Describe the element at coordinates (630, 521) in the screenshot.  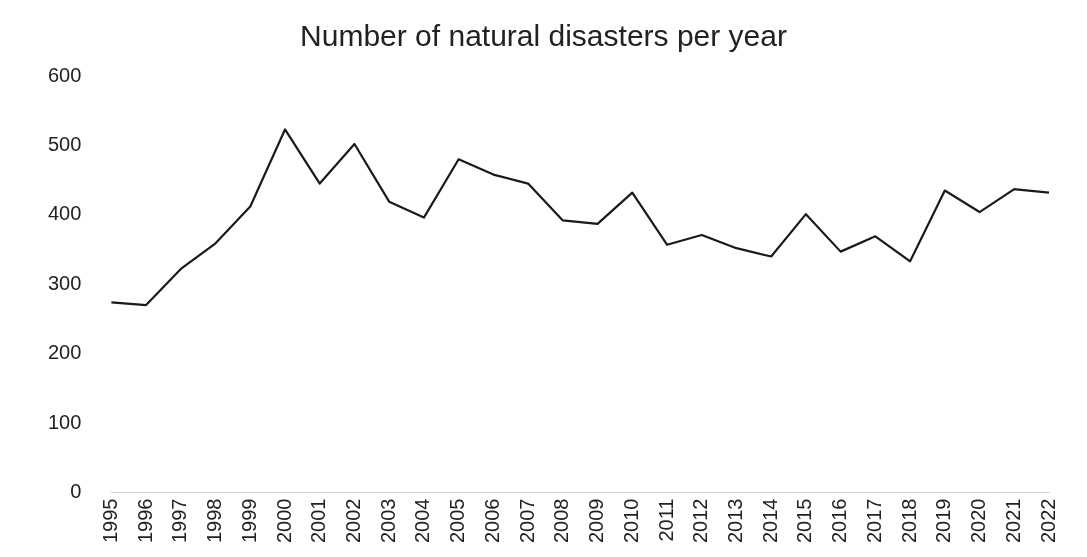
I see `x-tick-label: 2010` at that location.